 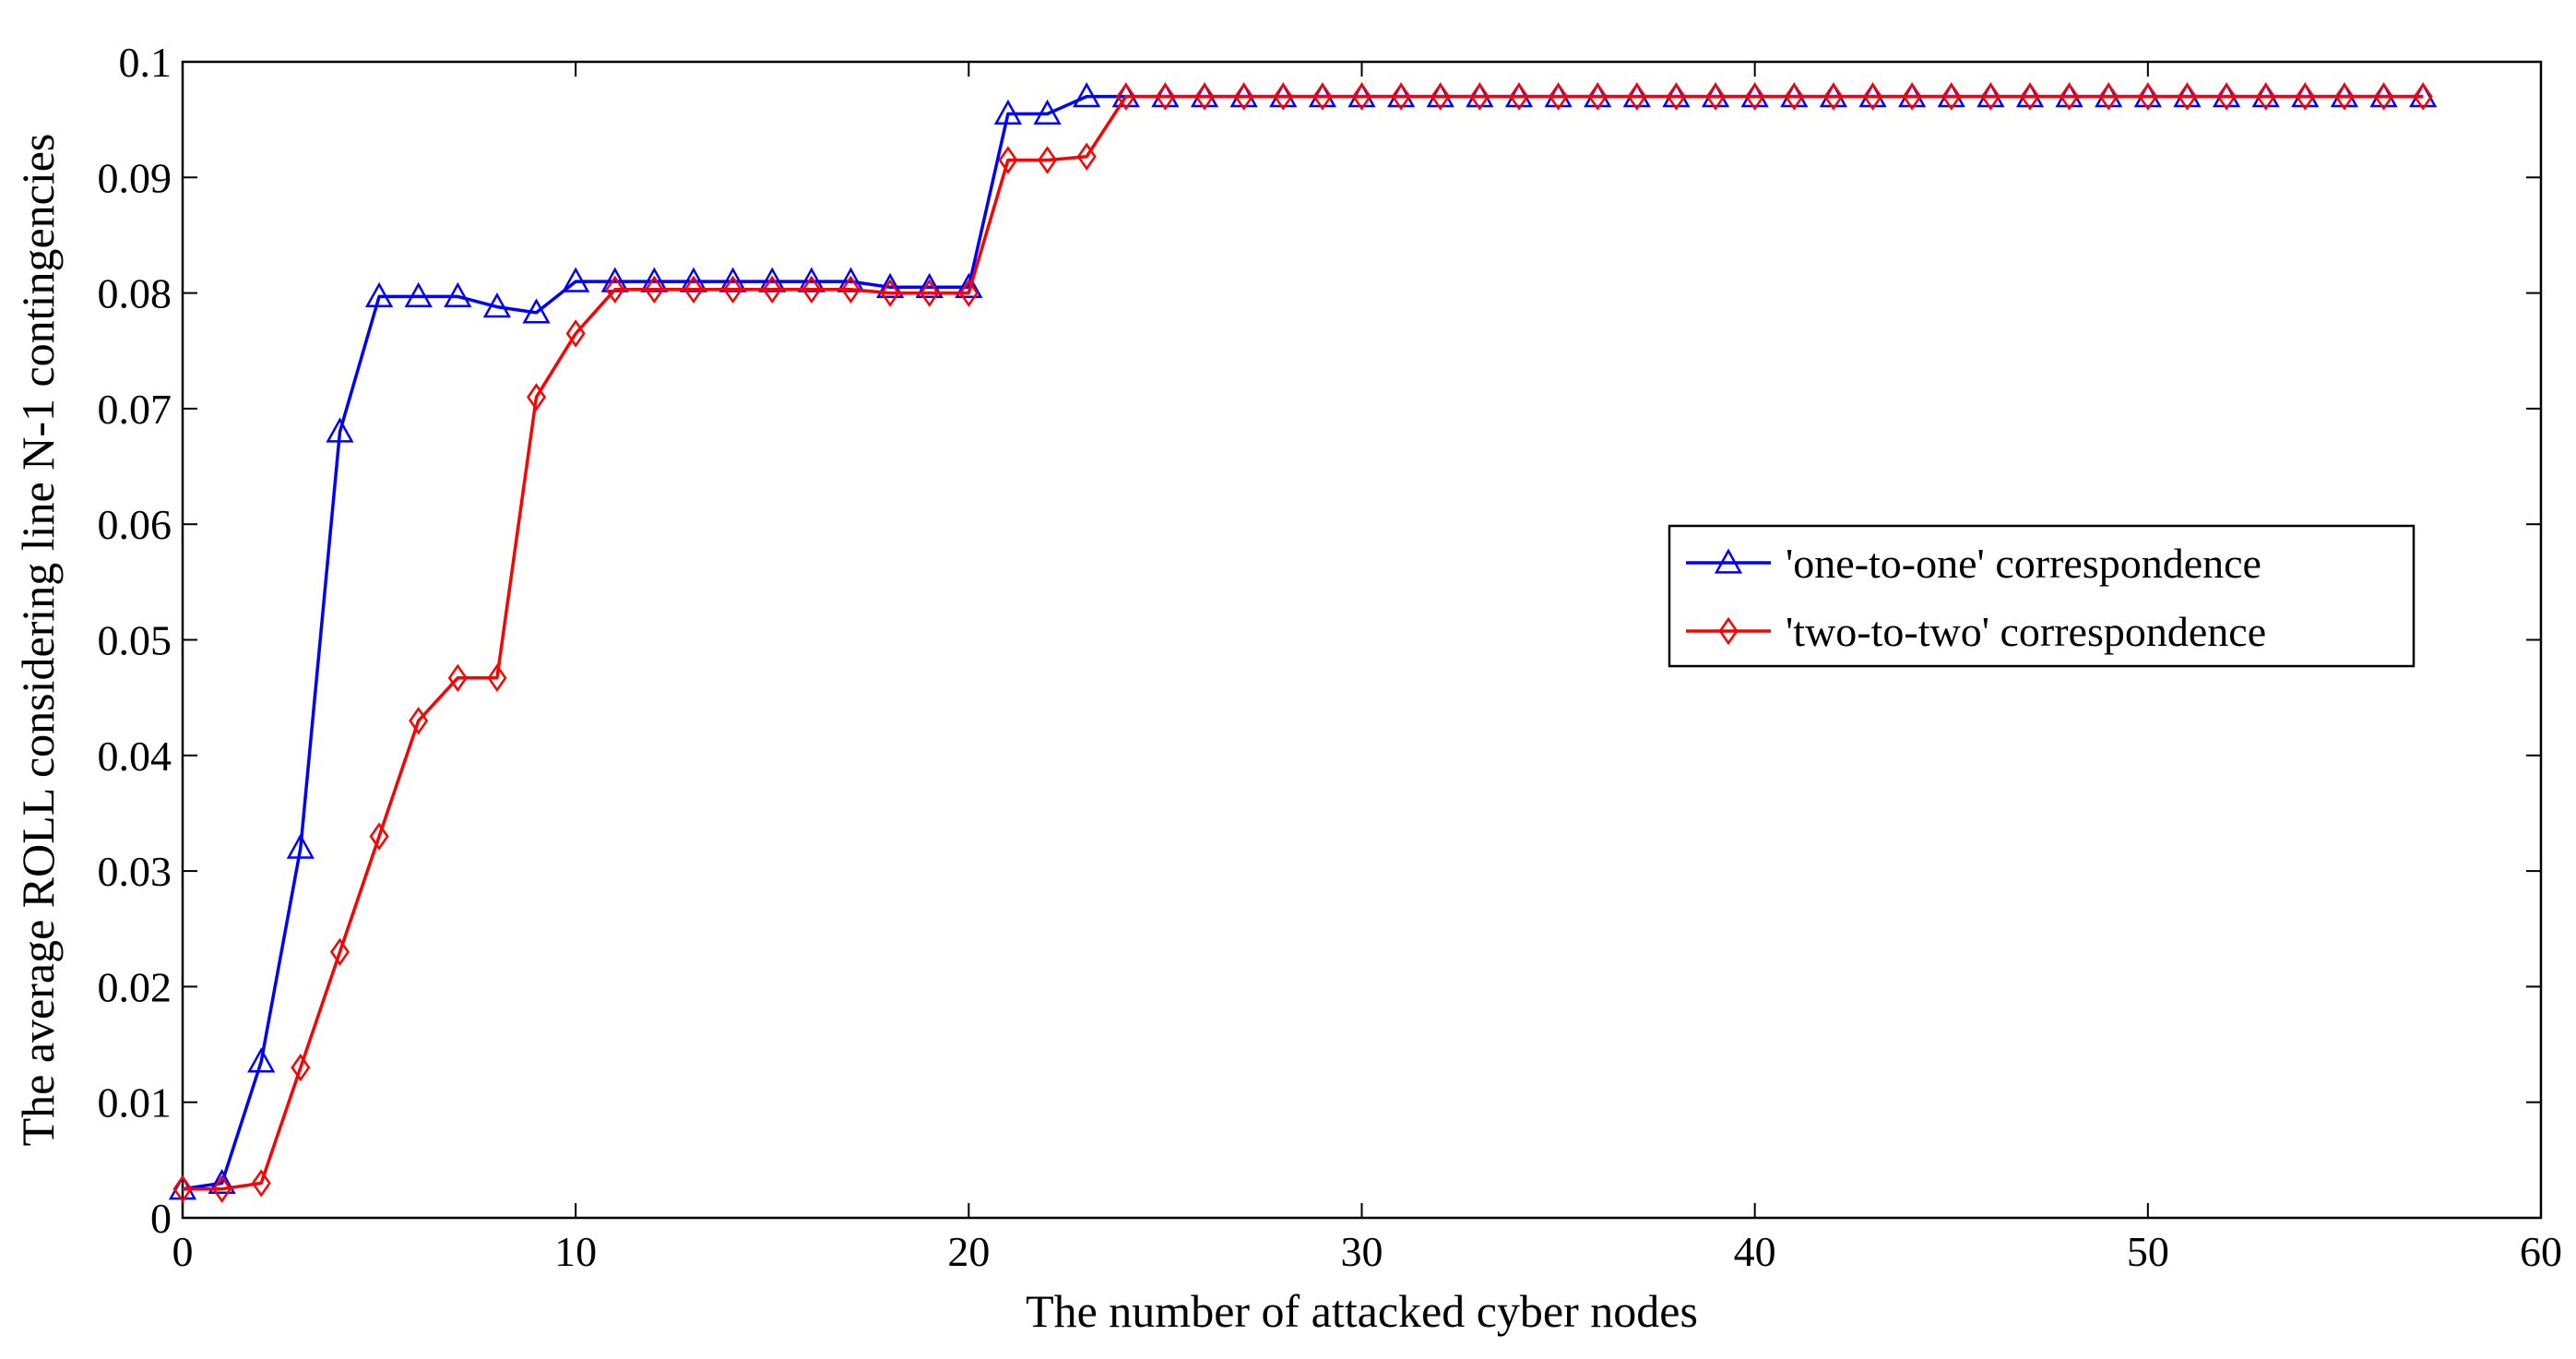 What do you see at coordinates (145, 62) in the screenshot?
I see `y-tick-label: 0.1` at bounding box center [145, 62].